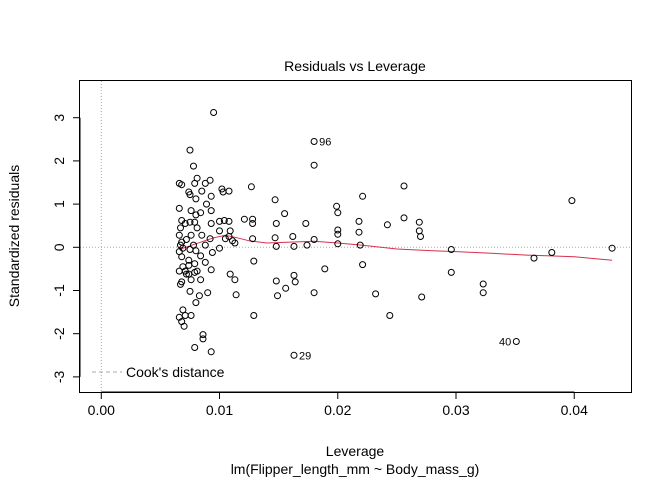 Image resolution: width=672 pixels, height=480 pixels. I want to click on legend-label: Cook's distance, so click(175, 372).